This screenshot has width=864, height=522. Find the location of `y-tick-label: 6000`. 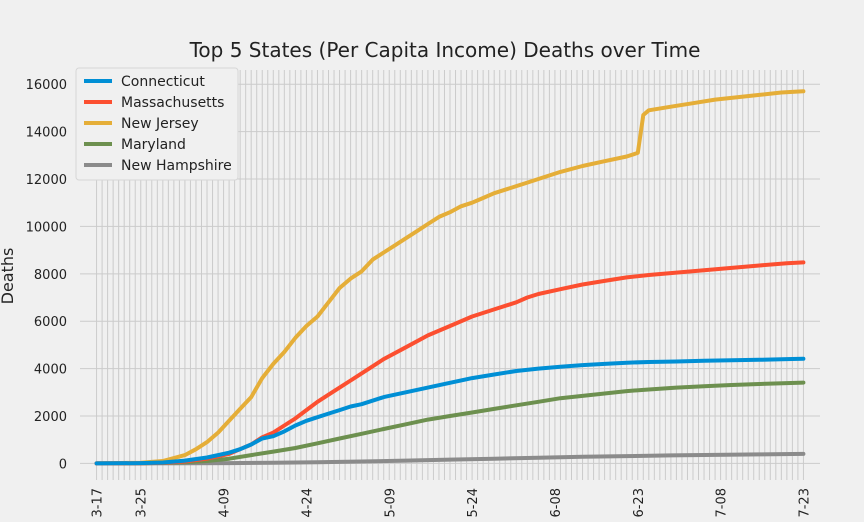

y-tick-label: 6000 is located at coordinates (50, 322).